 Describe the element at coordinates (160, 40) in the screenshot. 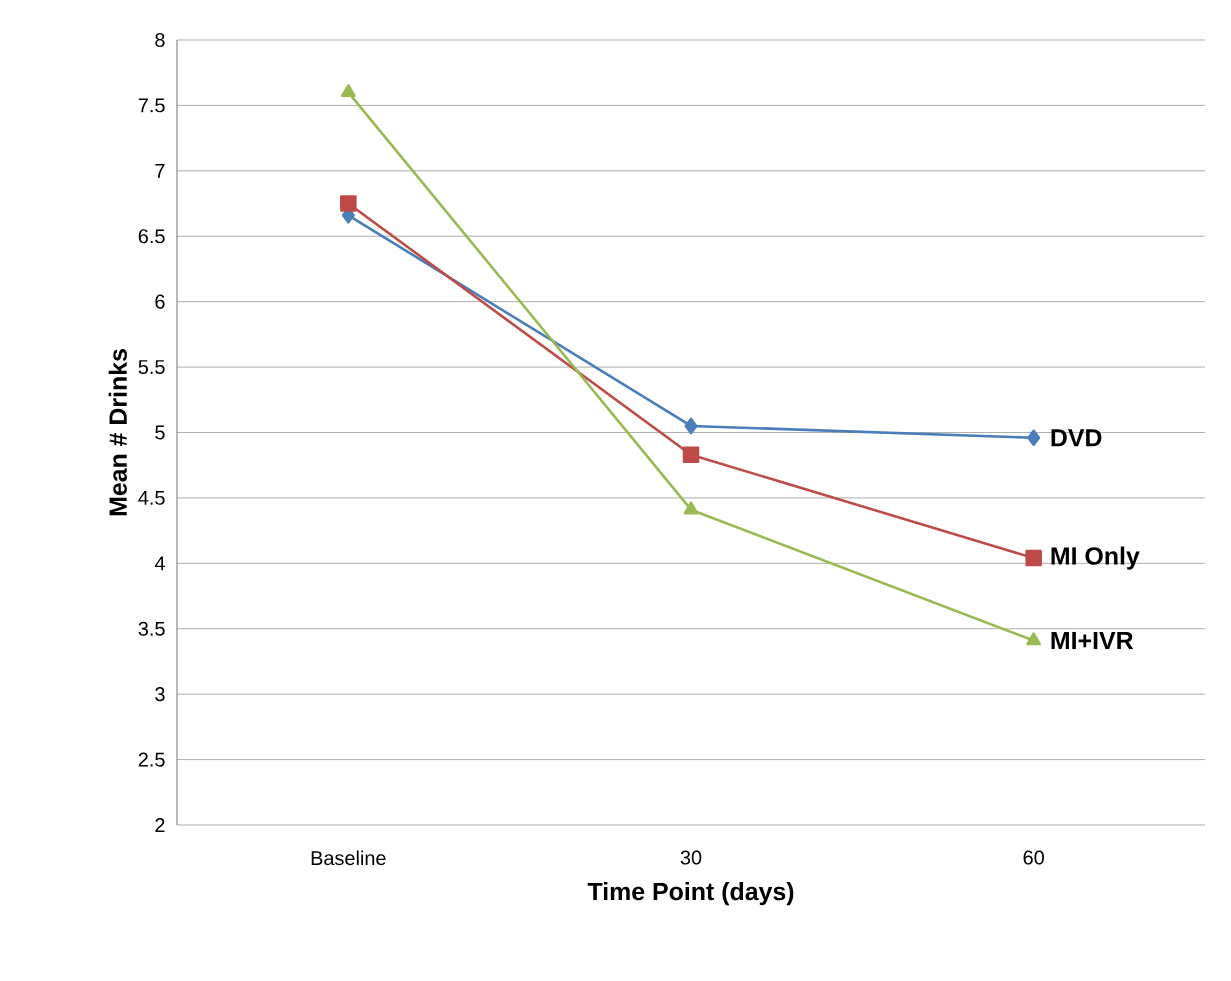

I see `y-tick-label: 8` at that location.